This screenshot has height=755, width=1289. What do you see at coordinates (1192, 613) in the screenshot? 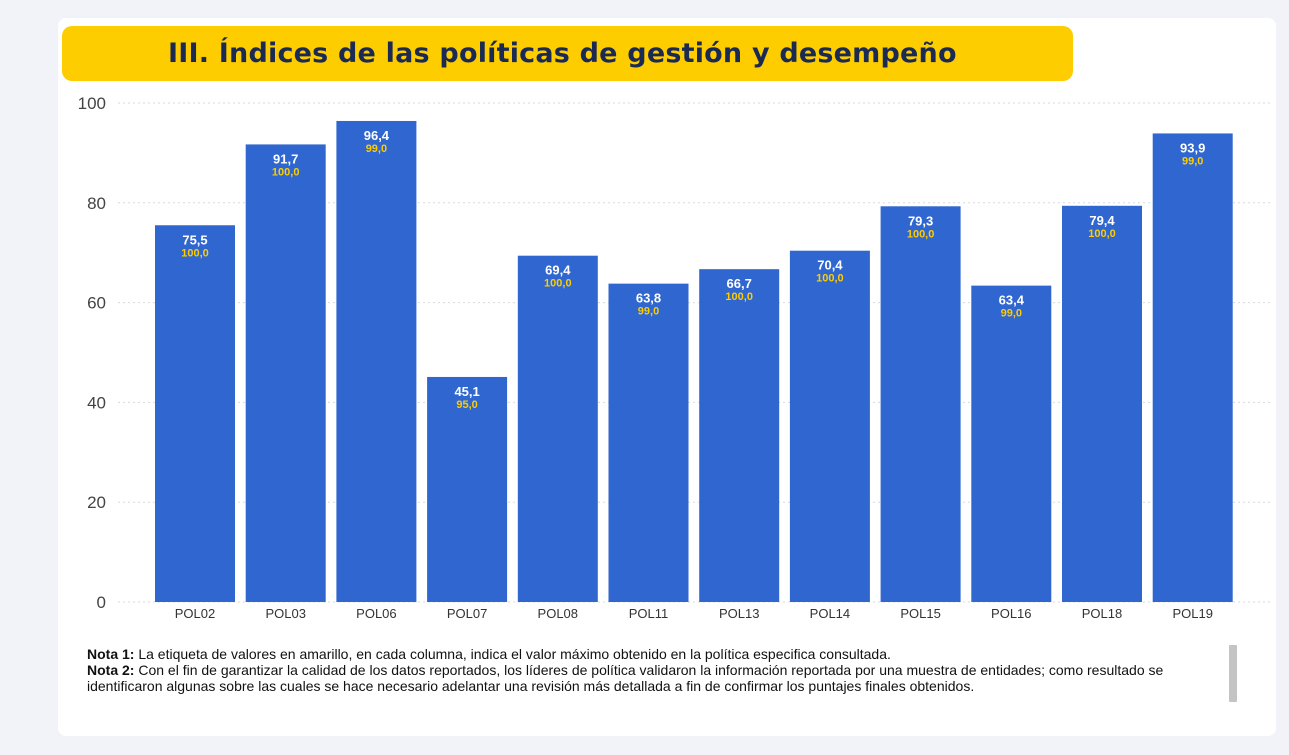
I see `x-tick-label: POL19` at bounding box center [1192, 613].